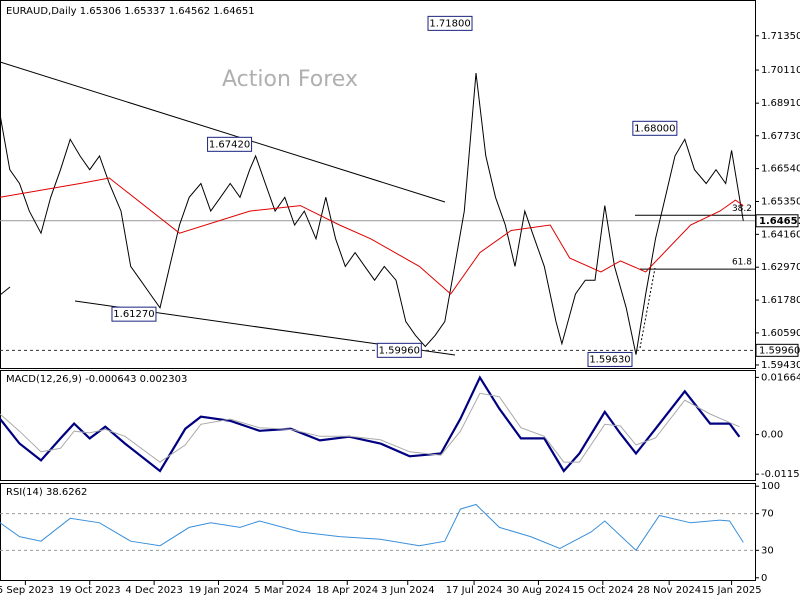 The image size is (800, 600). Describe the element at coordinates (770, 486) in the screenshot. I see `y-tick-label: 100` at that location.